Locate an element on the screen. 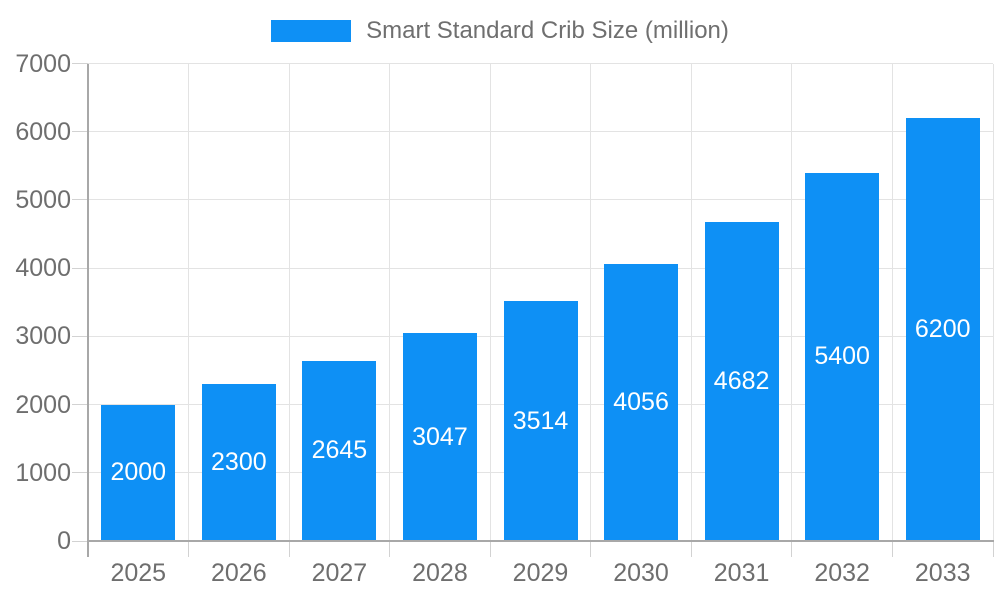  bar-value-label: 2300 is located at coordinates (239, 462).